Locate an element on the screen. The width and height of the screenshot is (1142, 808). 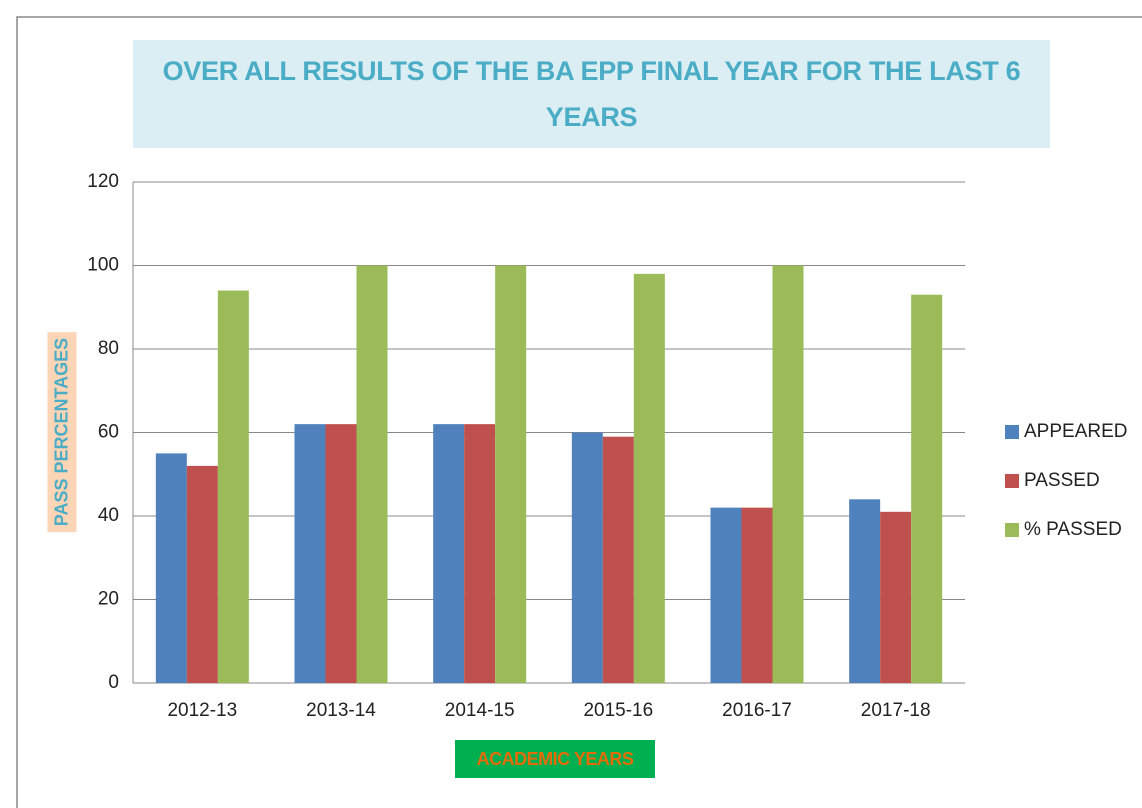
x-axis-label: ACADEMIC YEARS is located at coordinates (555, 759).